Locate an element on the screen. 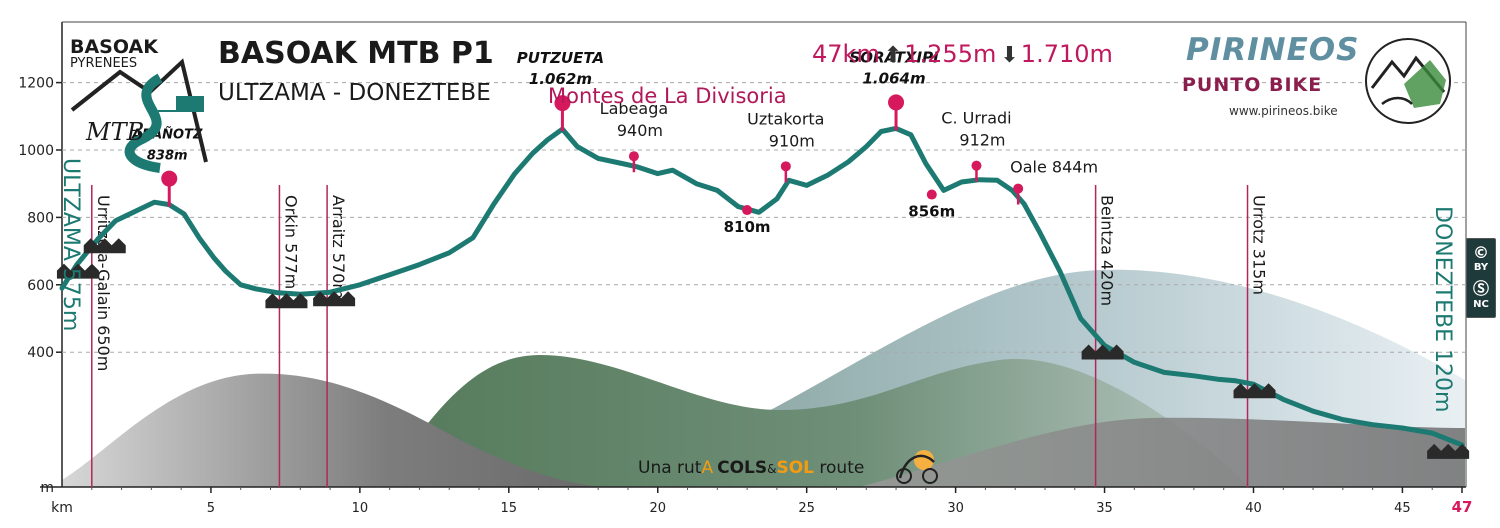 The height and width of the screenshot is (528, 1500). town-label: Urritzola-Galain 650m is located at coordinates (103, 283).